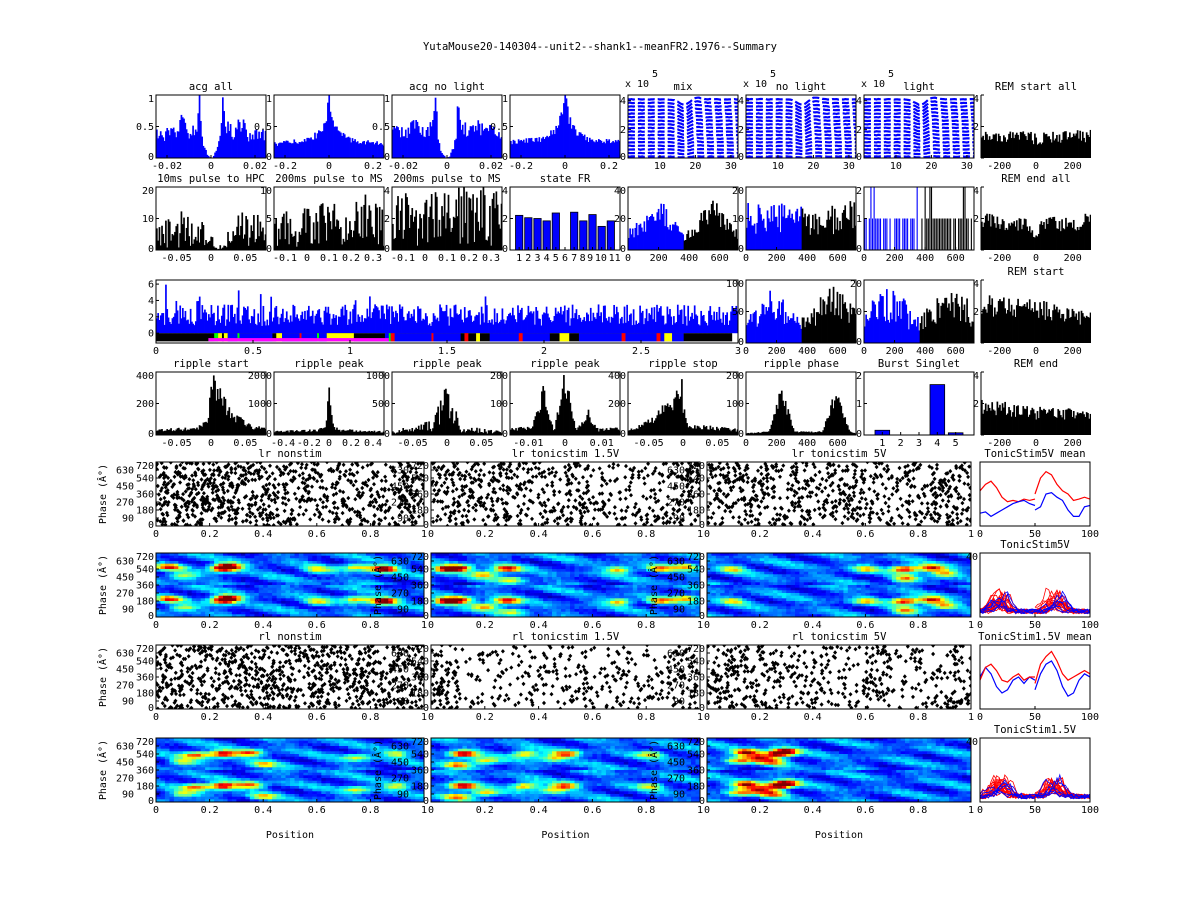  Describe the element at coordinates (565, 258) in the screenshot. I see `x-tick-label: 6` at that location.